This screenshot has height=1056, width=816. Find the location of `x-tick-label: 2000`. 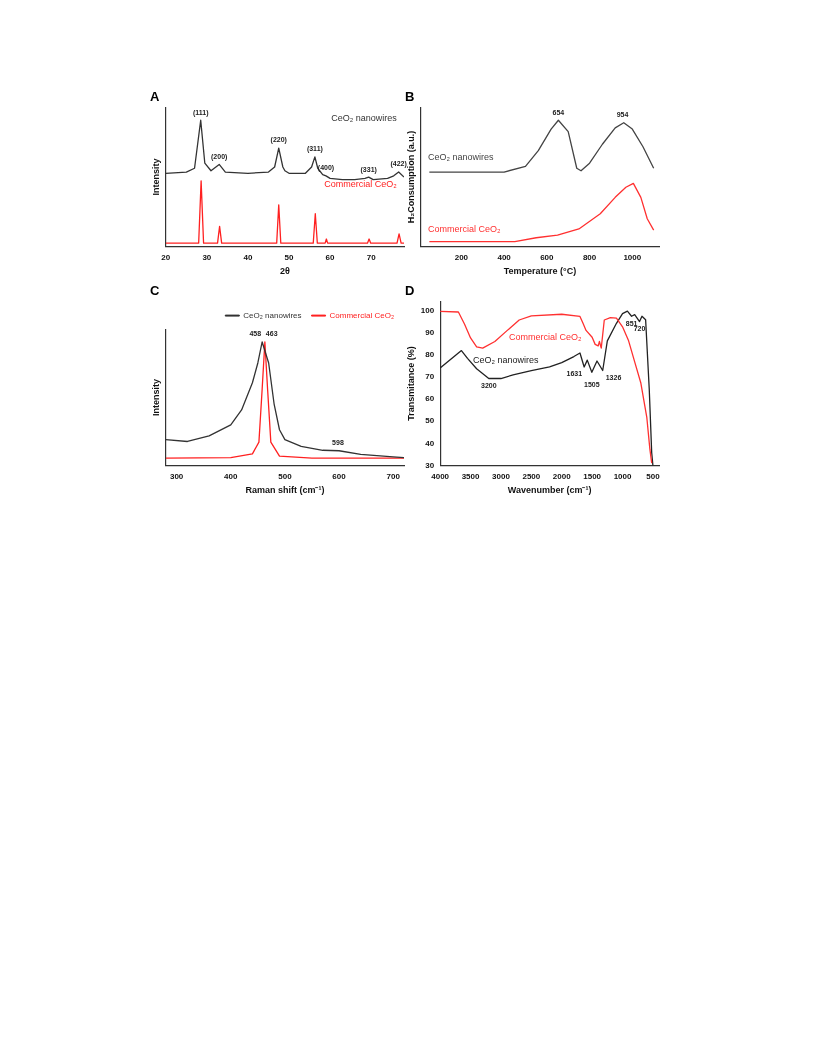

x-tick-label: 2000 is located at coordinates (562, 476).